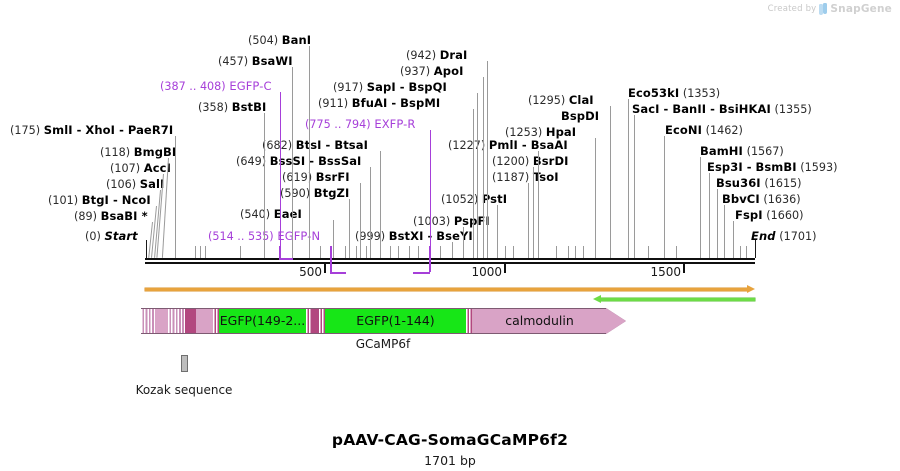  I want to click on backbone-strand-top, so click(450, 259).